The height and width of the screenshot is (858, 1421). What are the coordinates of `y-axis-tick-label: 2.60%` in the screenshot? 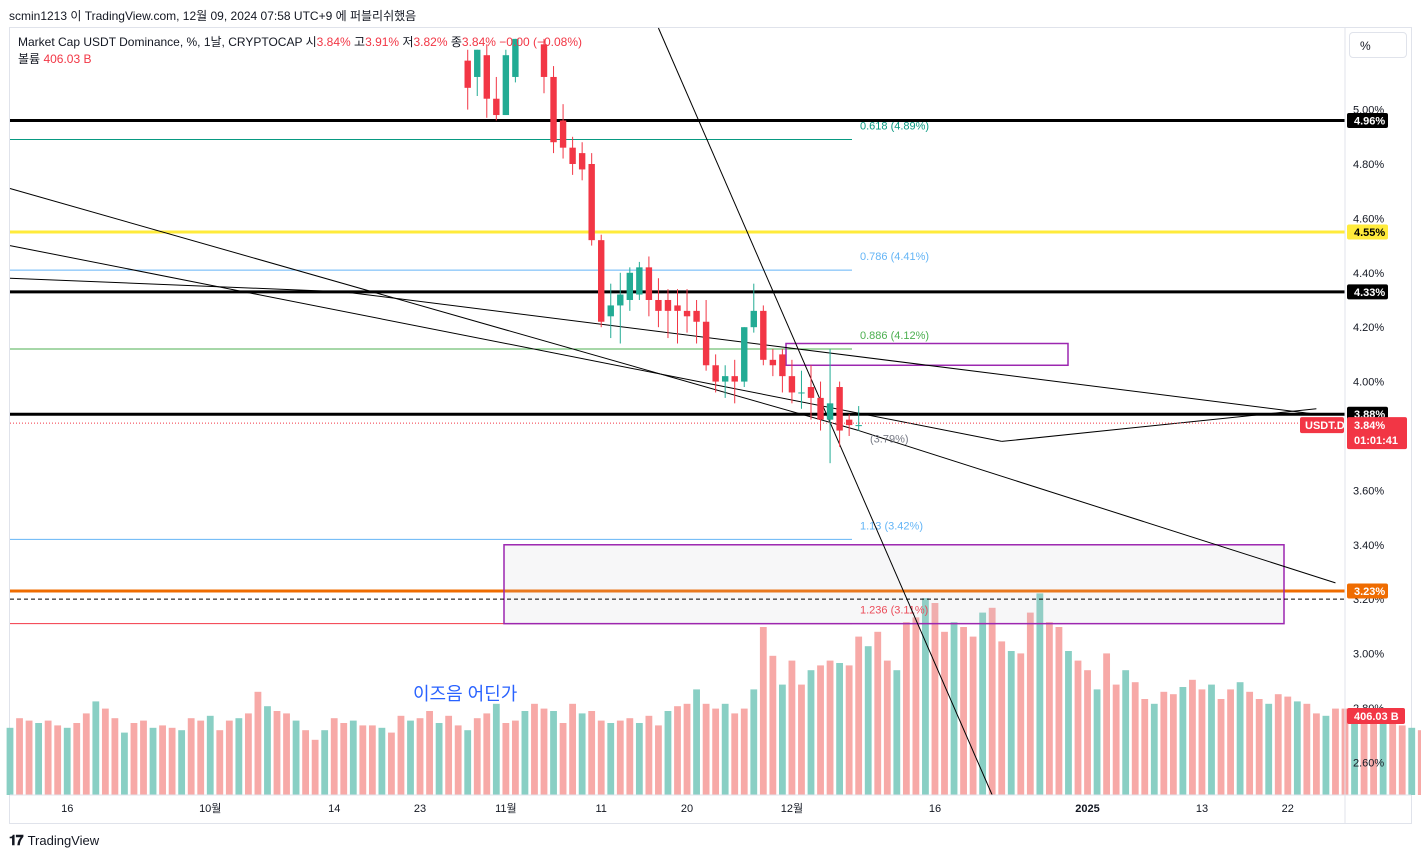 It's located at (1368, 763).